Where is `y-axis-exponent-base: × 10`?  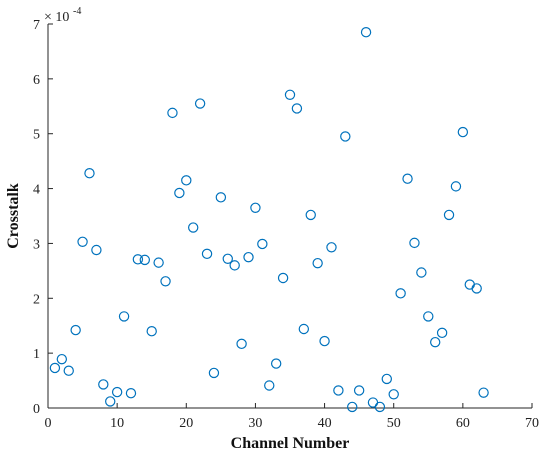 y-axis-exponent-base: × 10 is located at coordinates (56, 17).